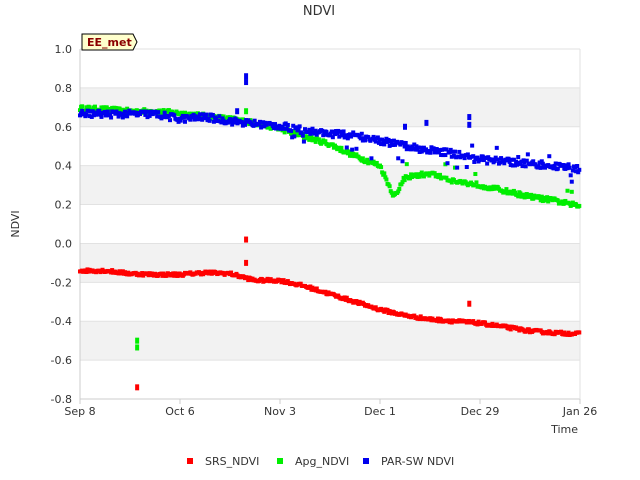 This screenshot has height=480, width=640. I want to click on y-tick-label: 0.6, so click(64, 127).